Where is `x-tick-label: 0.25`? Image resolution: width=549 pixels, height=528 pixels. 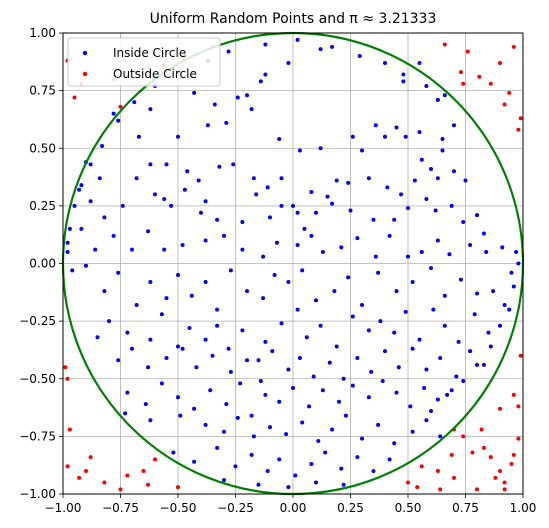
x-tick-label: 0.25 is located at coordinates (350, 508).